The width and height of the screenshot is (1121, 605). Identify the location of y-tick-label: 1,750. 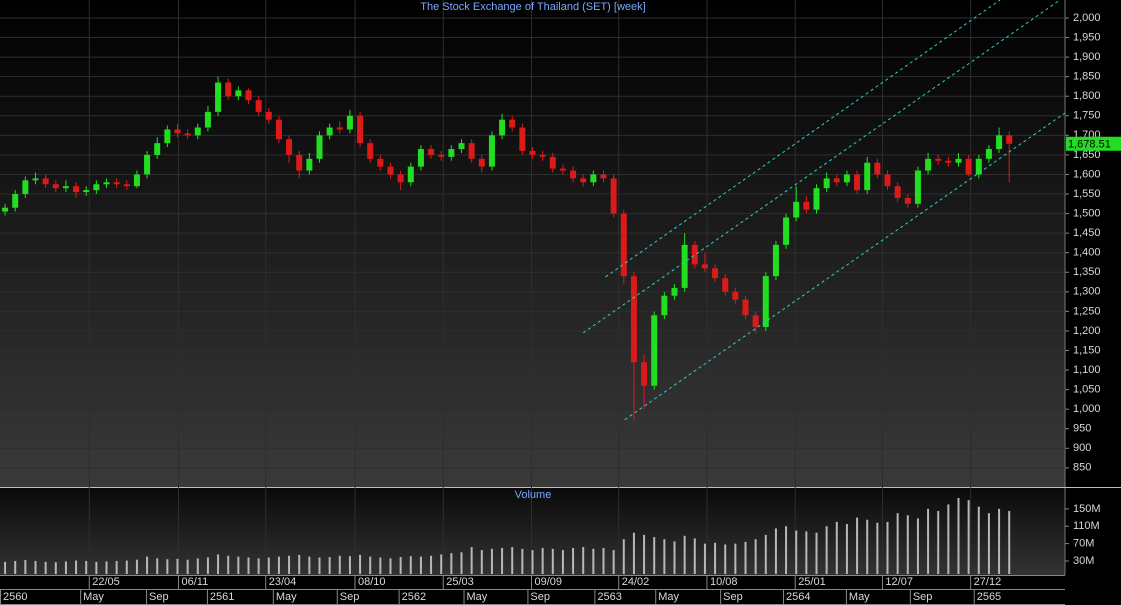
(1087, 116).